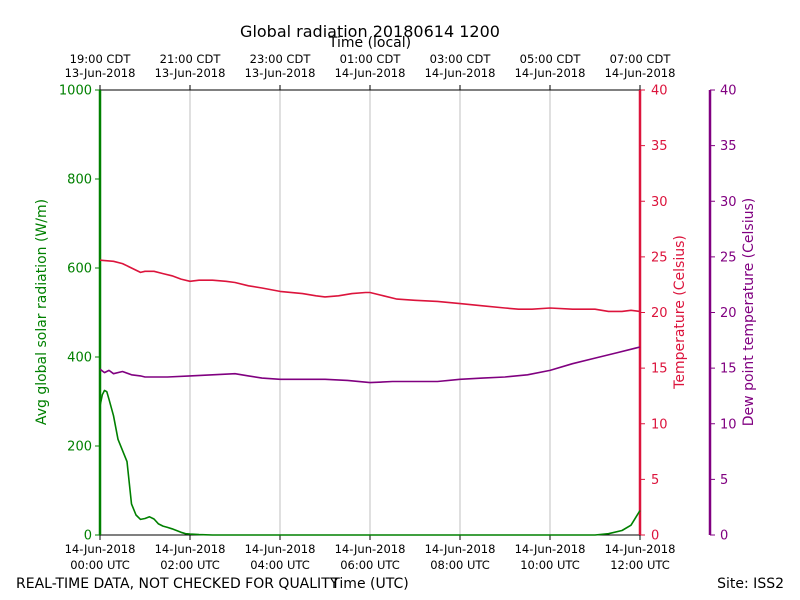  I want to click on right2-tick-label: 25, so click(728, 257).